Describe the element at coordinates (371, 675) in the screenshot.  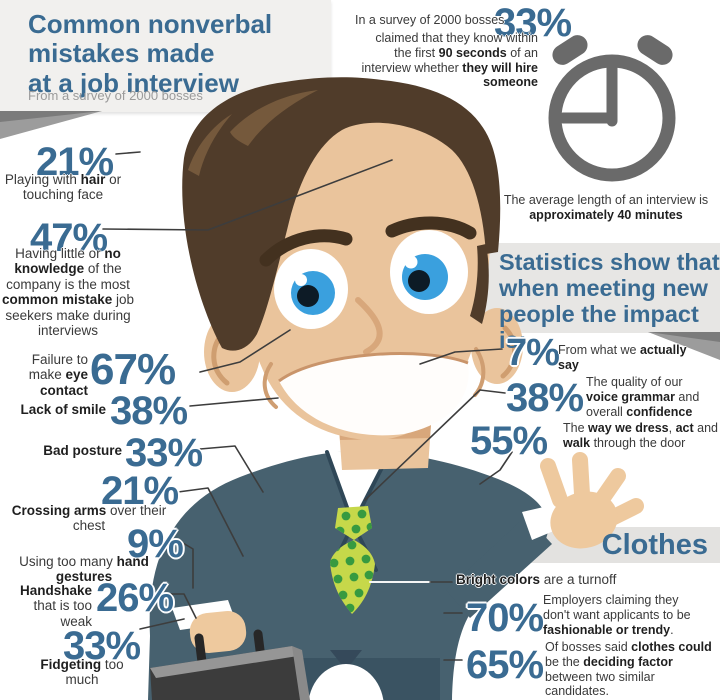
I see `trousers-and-shirt-tail` at that location.